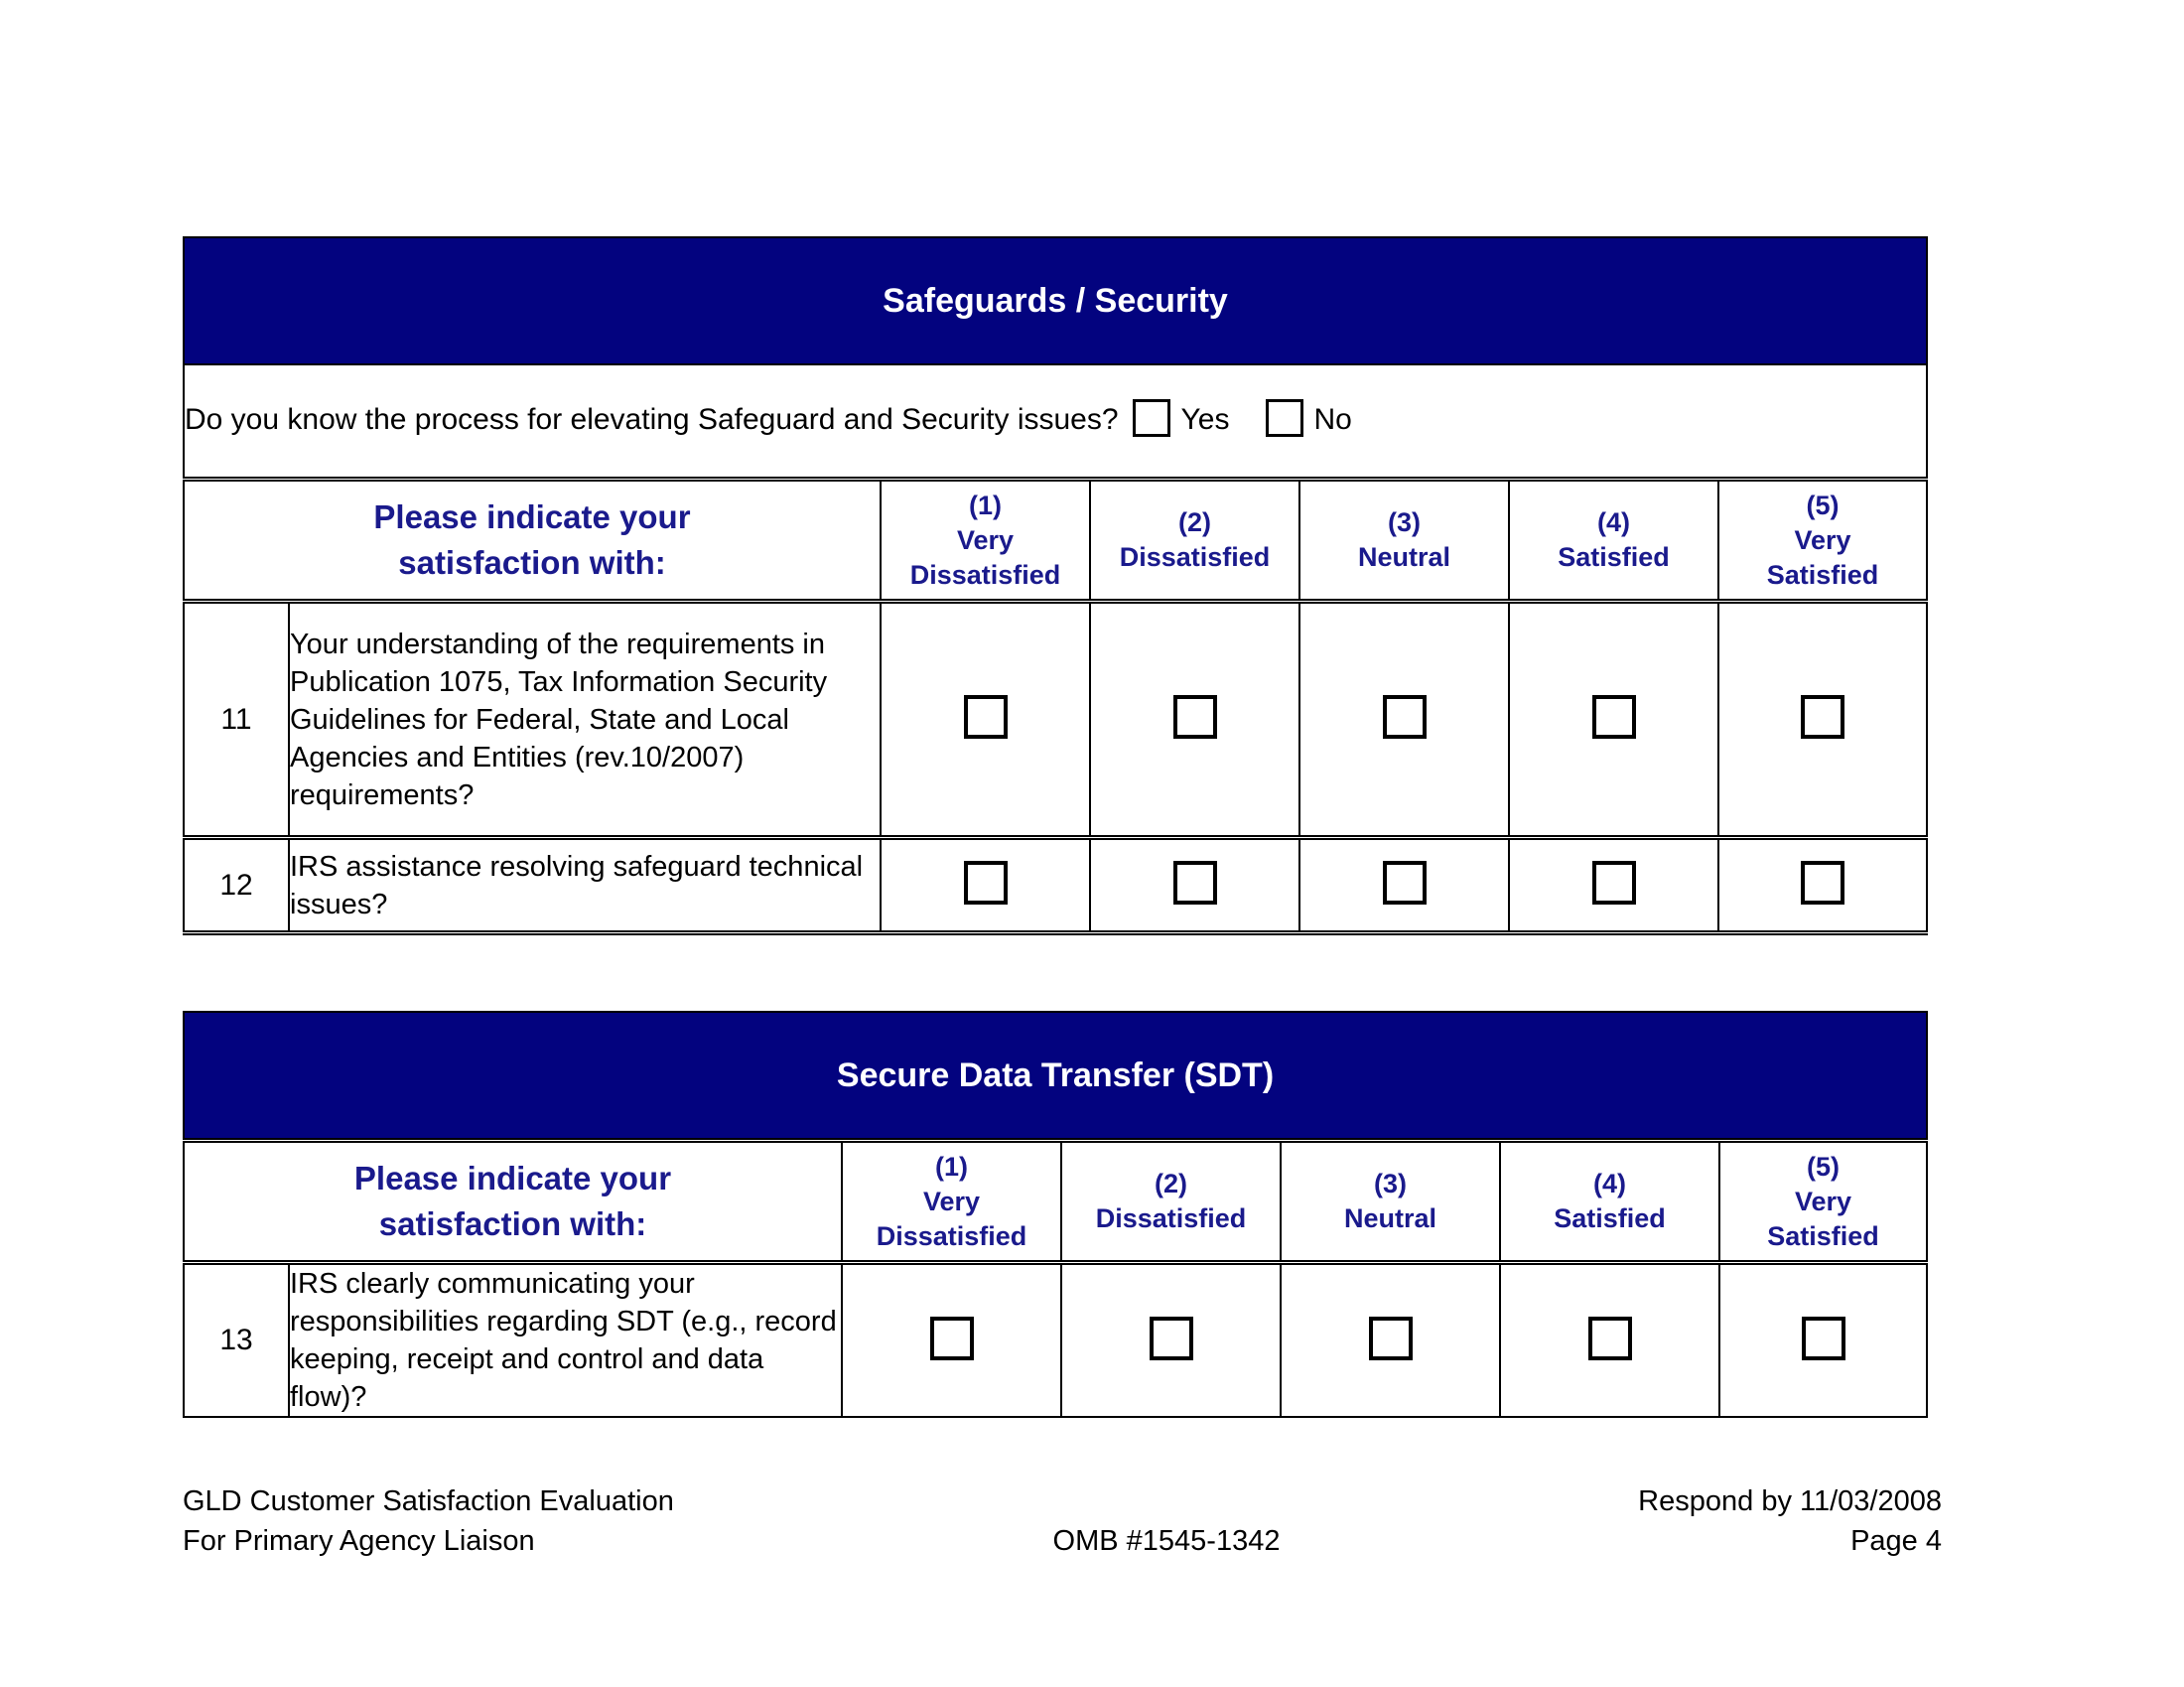  Describe the element at coordinates (1151, 418) in the screenshot. I see `checkbox-yes` at that location.